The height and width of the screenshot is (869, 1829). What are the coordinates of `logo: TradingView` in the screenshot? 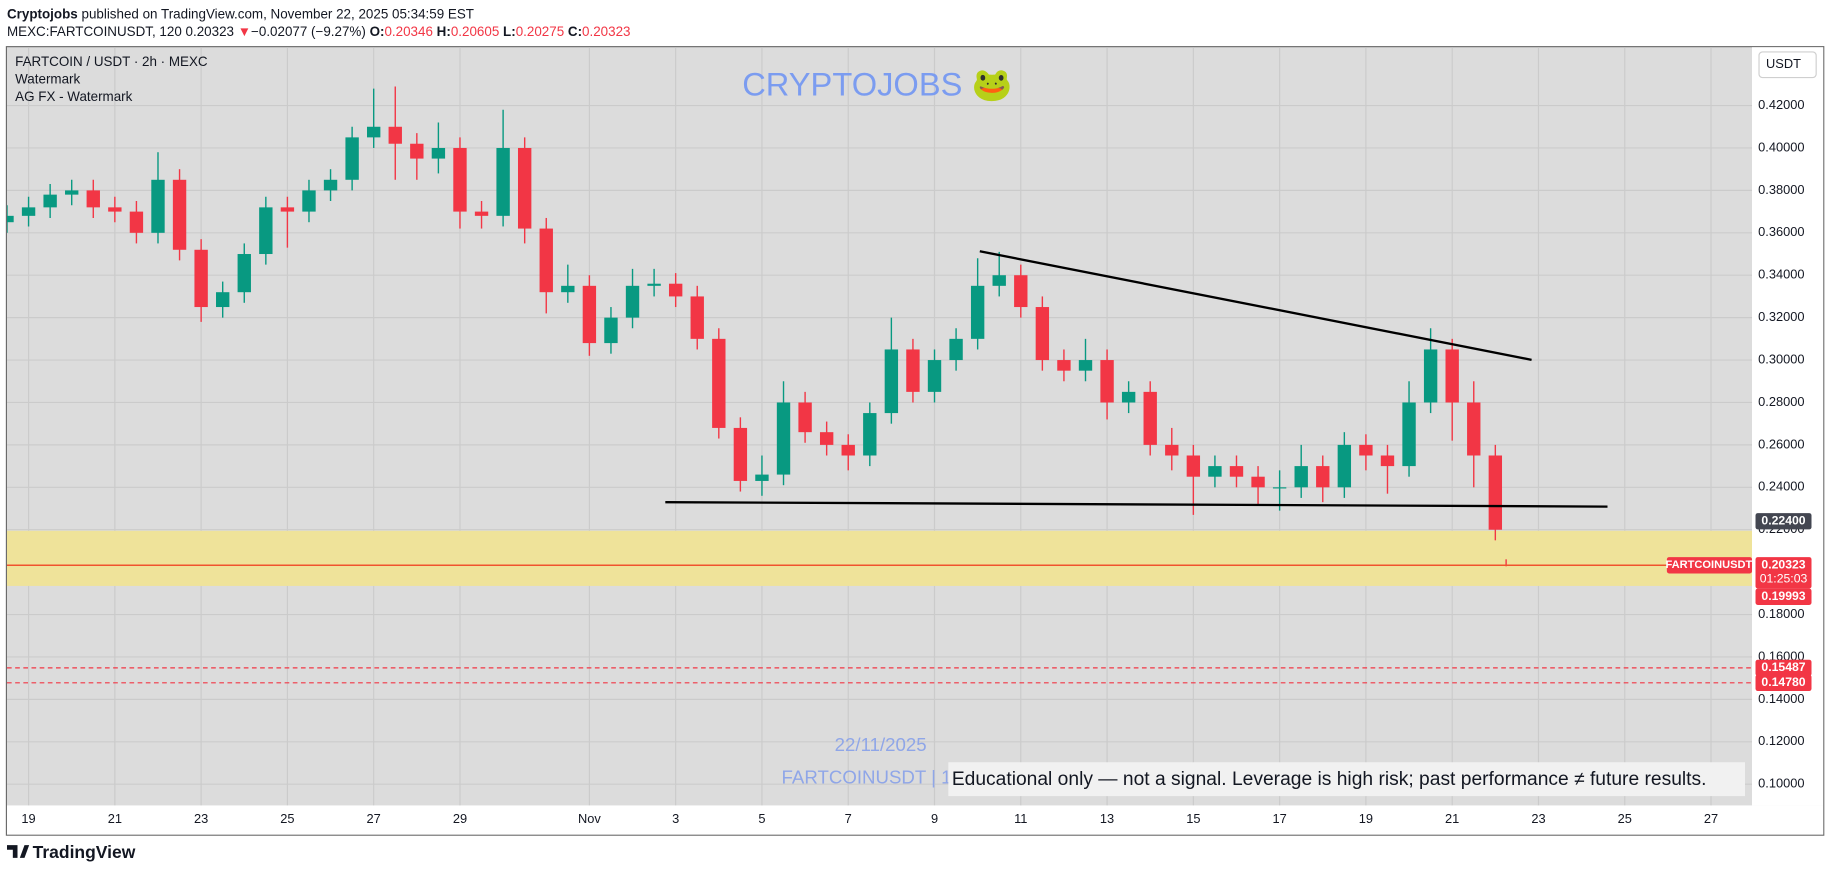 It's located at (84, 852).